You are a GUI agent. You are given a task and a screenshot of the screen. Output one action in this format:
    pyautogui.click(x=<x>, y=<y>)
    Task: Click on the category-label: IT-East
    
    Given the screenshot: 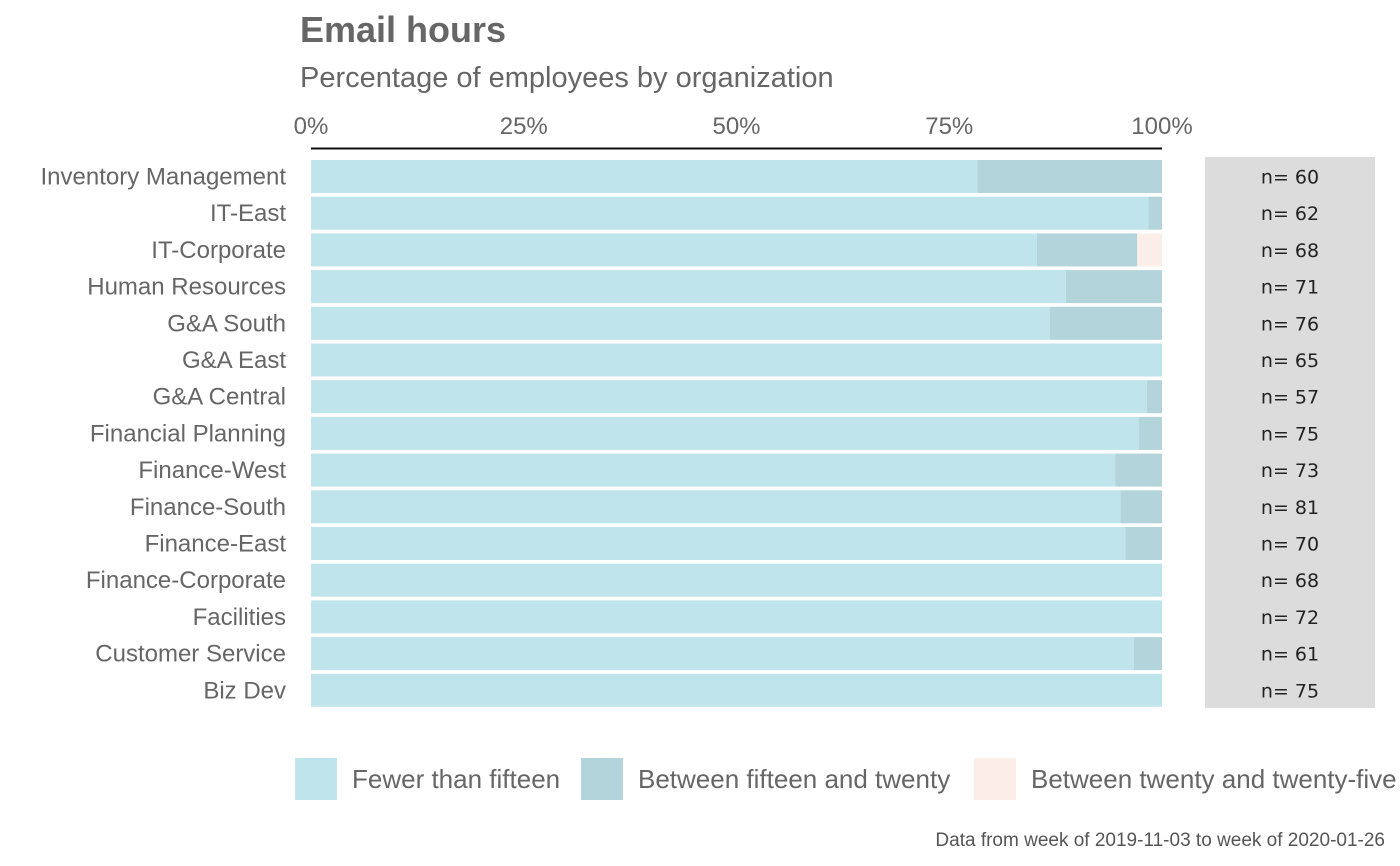 What is the action you would take?
    pyautogui.click(x=248, y=213)
    